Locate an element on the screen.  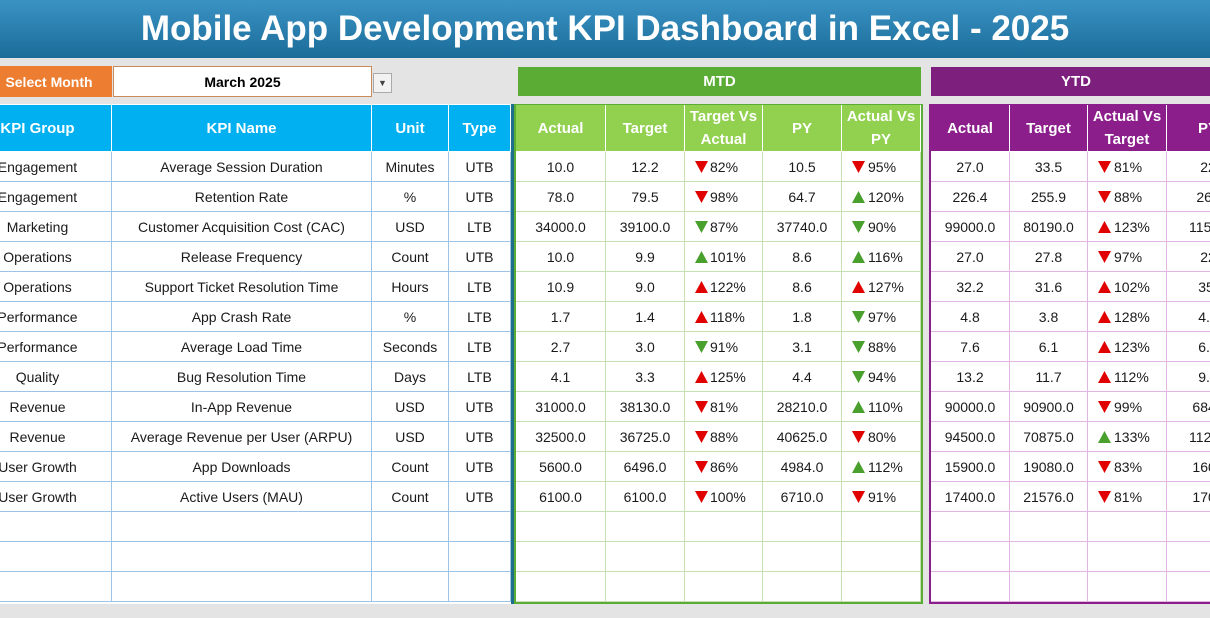
status-cell: 120% is located at coordinates (881, 197).